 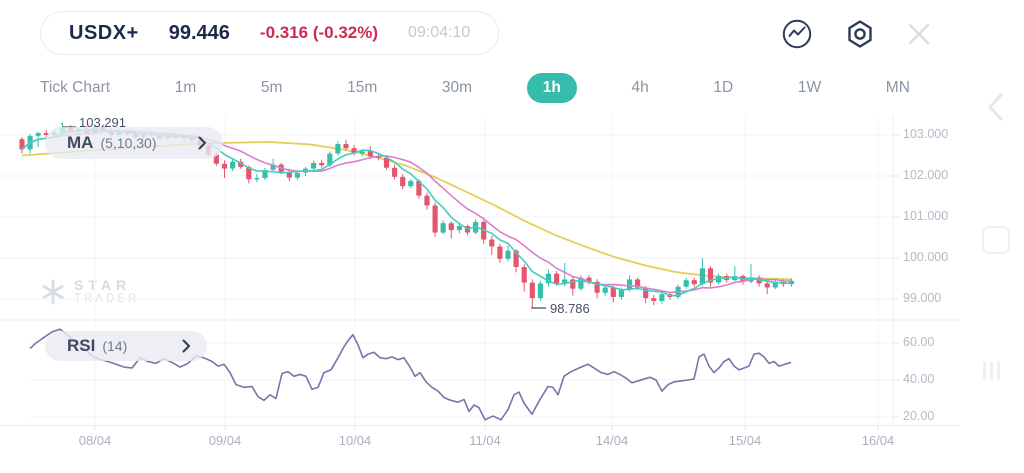 I want to click on tab-tick-chart: Tick Chart, so click(x=75, y=88).